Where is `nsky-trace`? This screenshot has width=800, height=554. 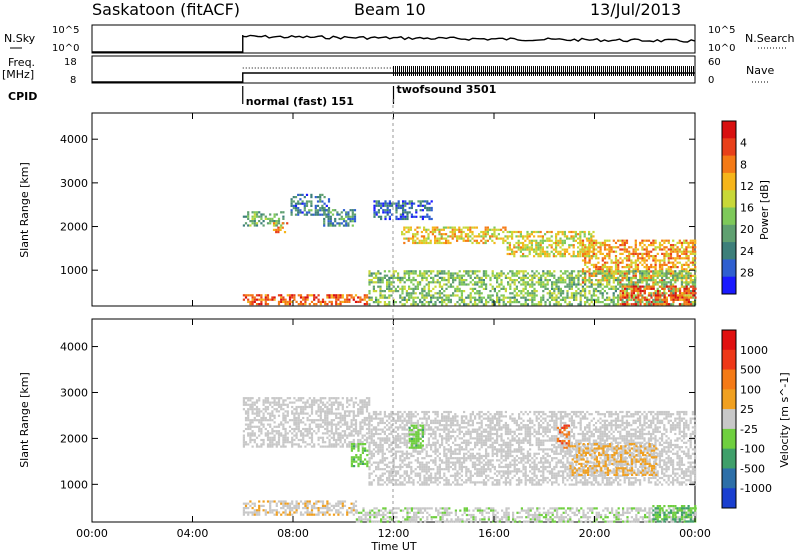 nsky-trace is located at coordinates (394, 43).